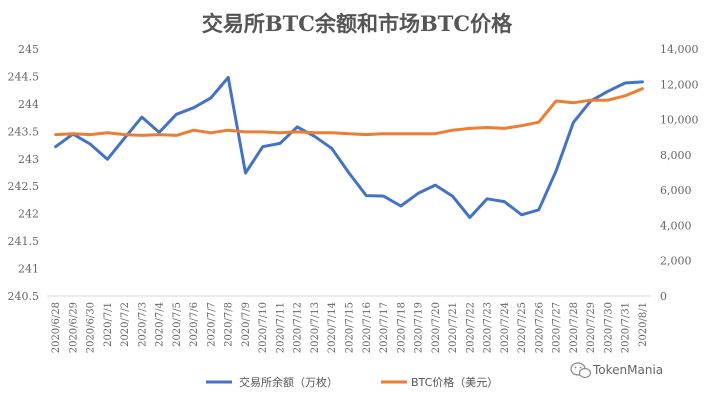 The width and height of the screenshot is (714, 400). I want to click on y-left-tick-label: 243.5, so click(24, 131).